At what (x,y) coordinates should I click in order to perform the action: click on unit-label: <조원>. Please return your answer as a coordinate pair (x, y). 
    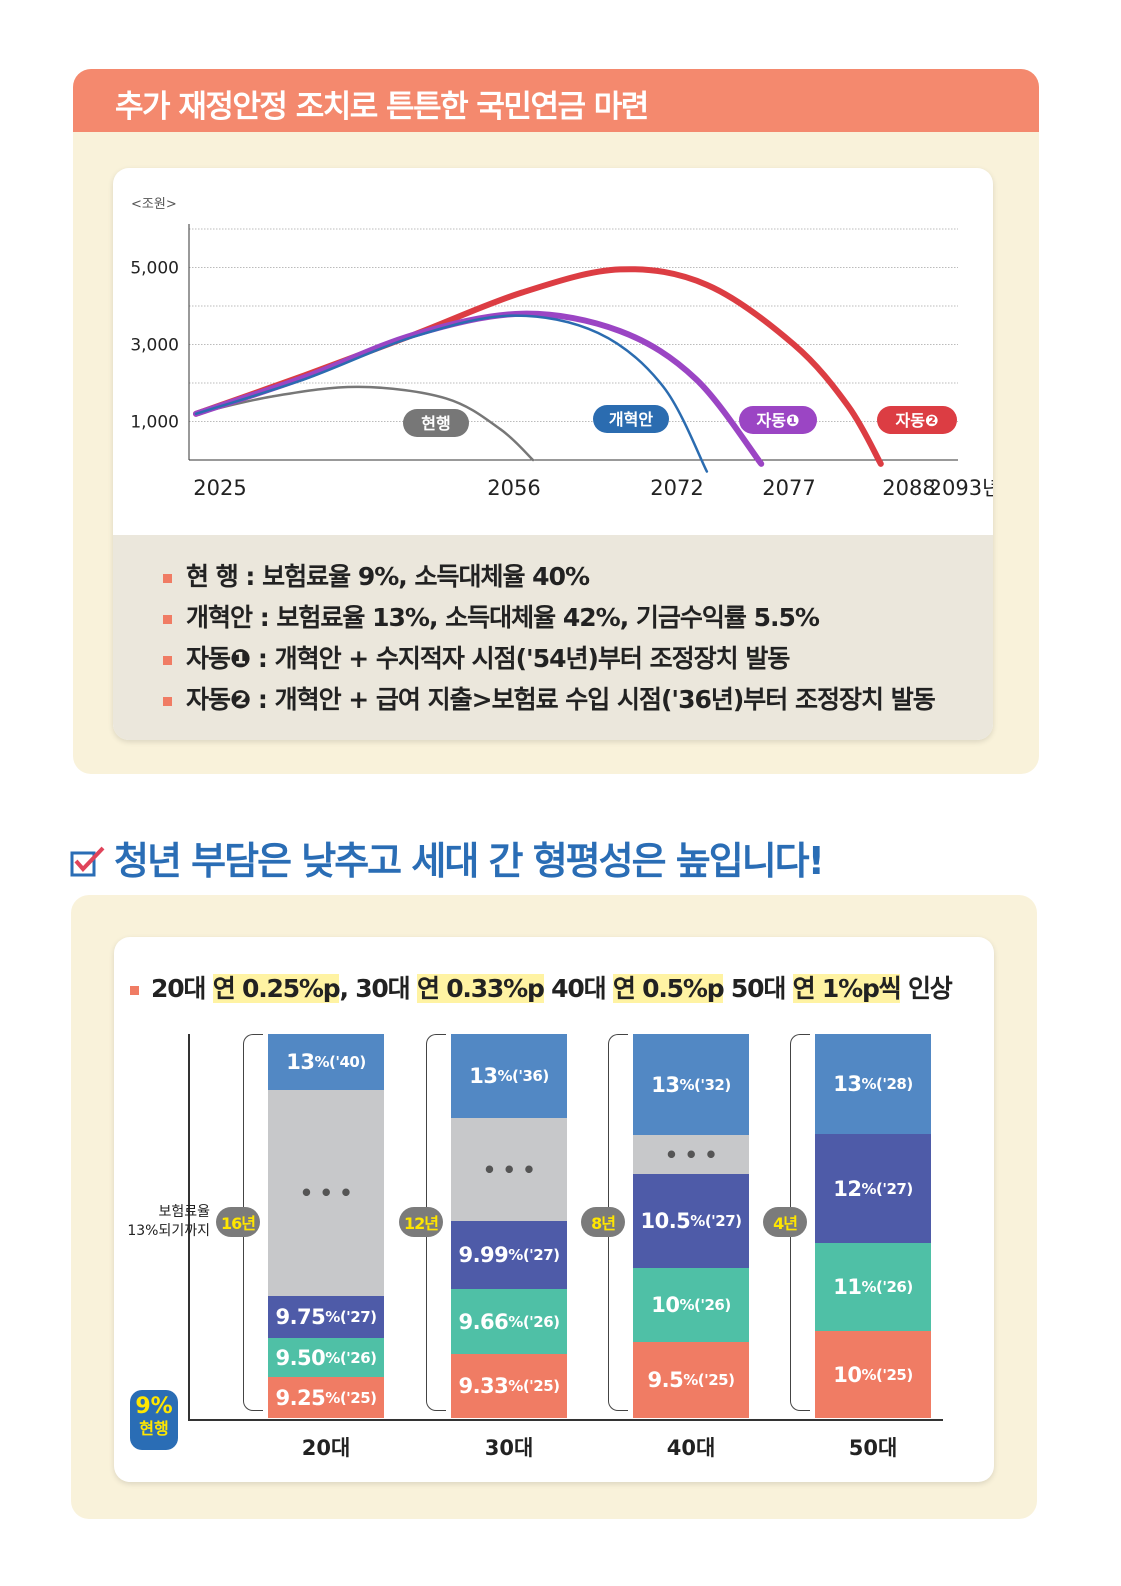
    Looking at the image, I should click on (154, 204).